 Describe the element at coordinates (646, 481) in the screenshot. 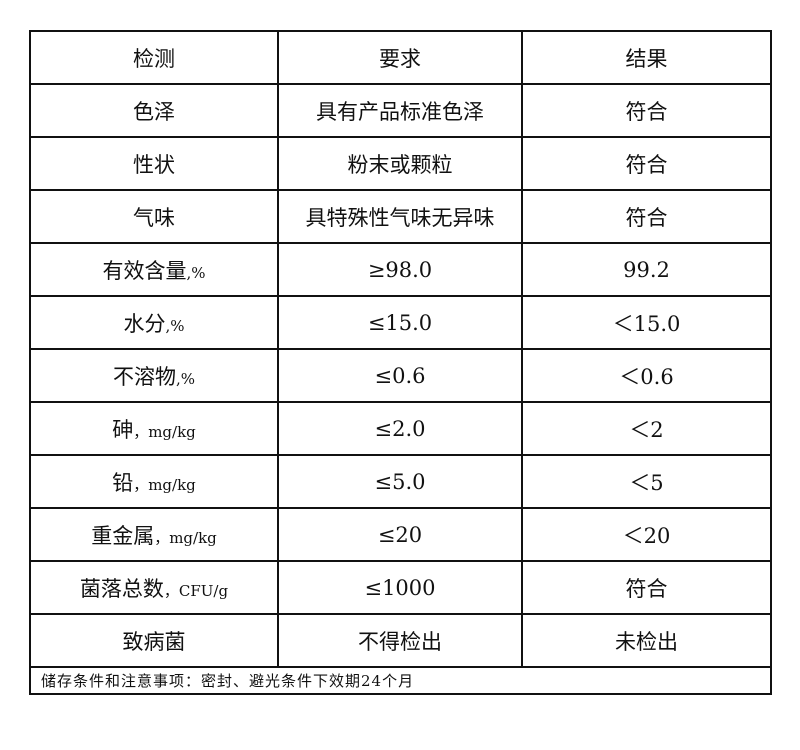

I see `result-cell: ＜5` at that location.